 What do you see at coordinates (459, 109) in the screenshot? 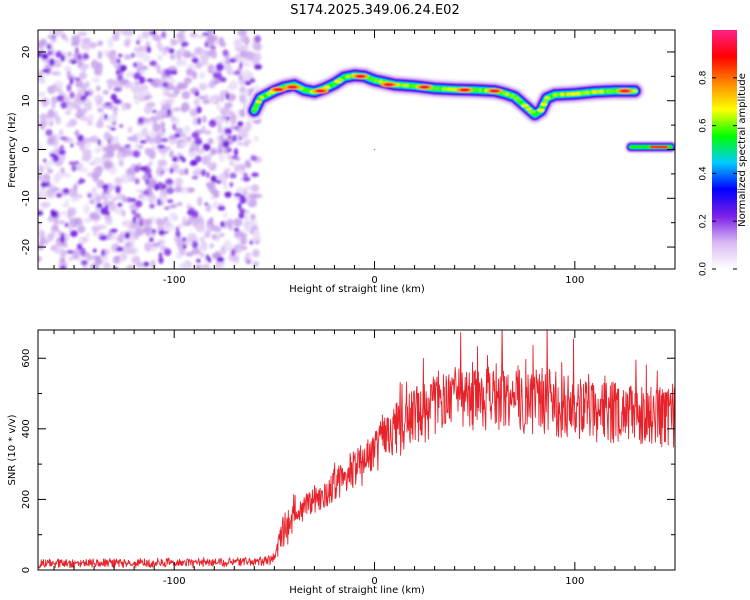
I see `spectrogram-ridge` at bounding box center [459, 109].